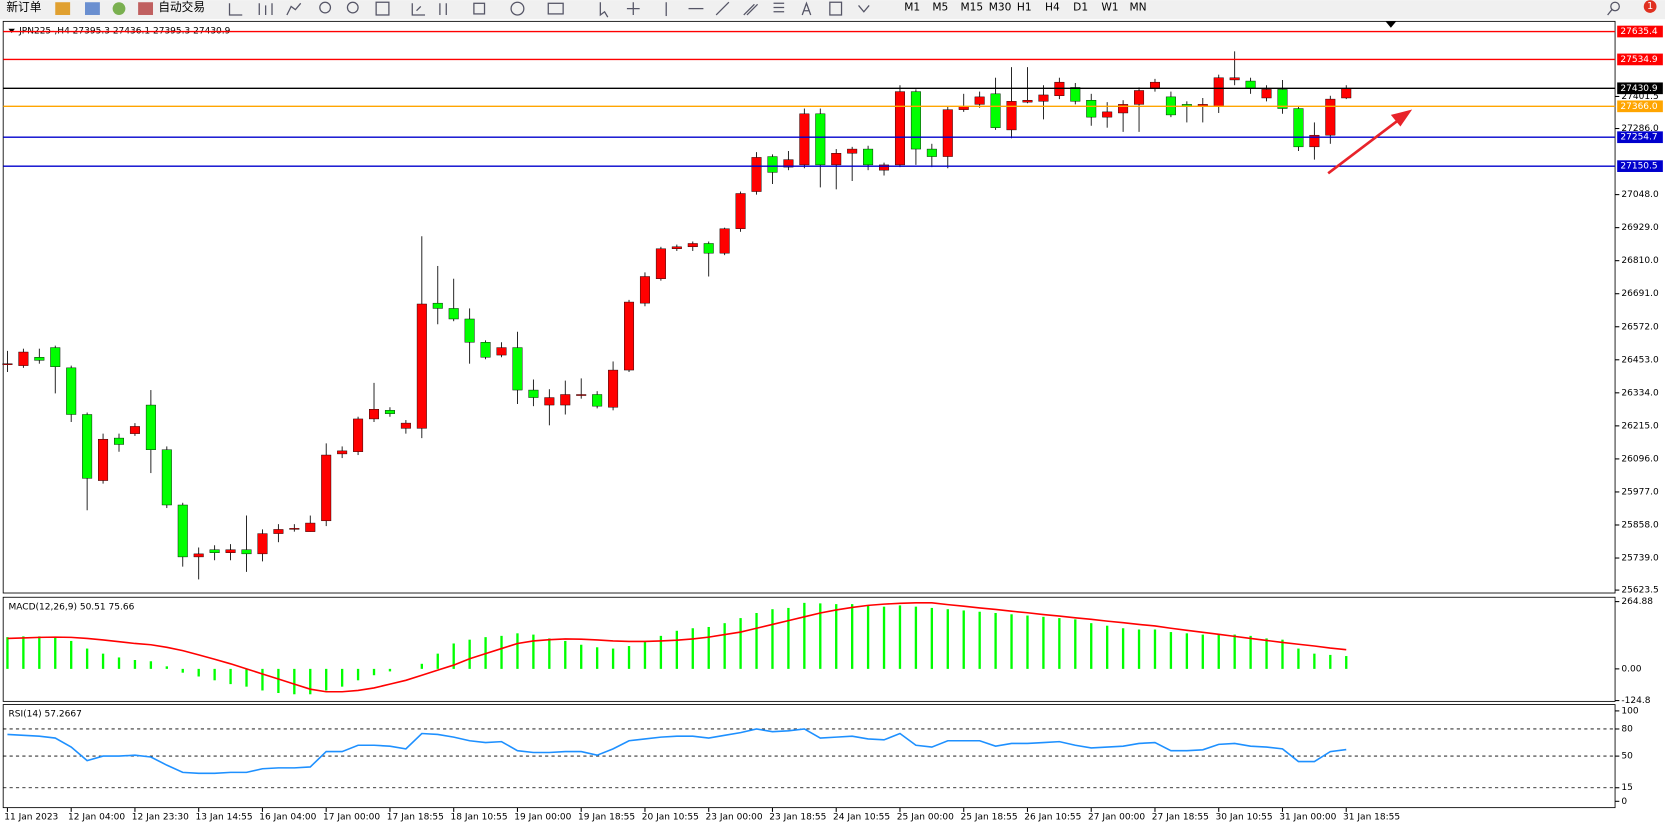  What do you see at coordinates (1391, 24) in the screenshot?
I see `shift-marker` at bounding box center [1391, 24].